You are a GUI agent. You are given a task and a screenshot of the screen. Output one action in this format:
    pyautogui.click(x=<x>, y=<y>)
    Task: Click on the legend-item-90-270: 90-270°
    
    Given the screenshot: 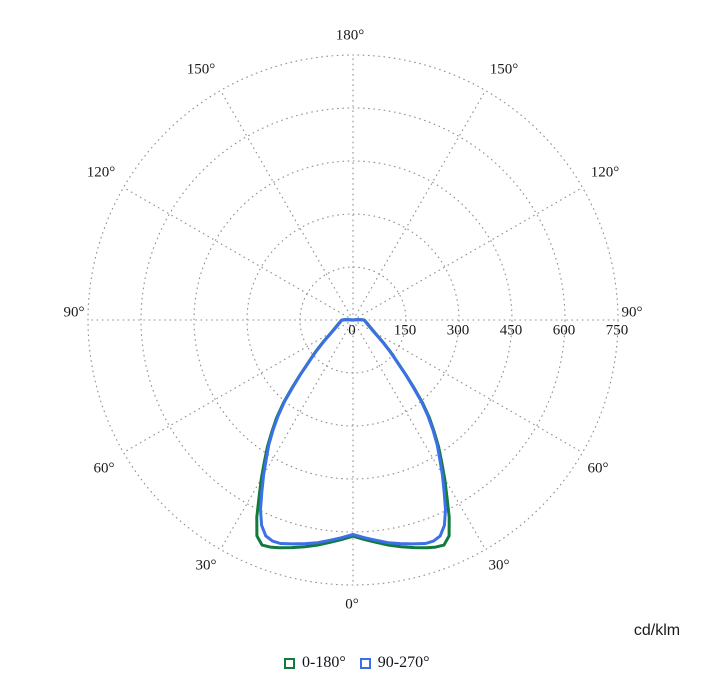 What is the action you would take?
    pyautogui.click(x=394, y=662)
    